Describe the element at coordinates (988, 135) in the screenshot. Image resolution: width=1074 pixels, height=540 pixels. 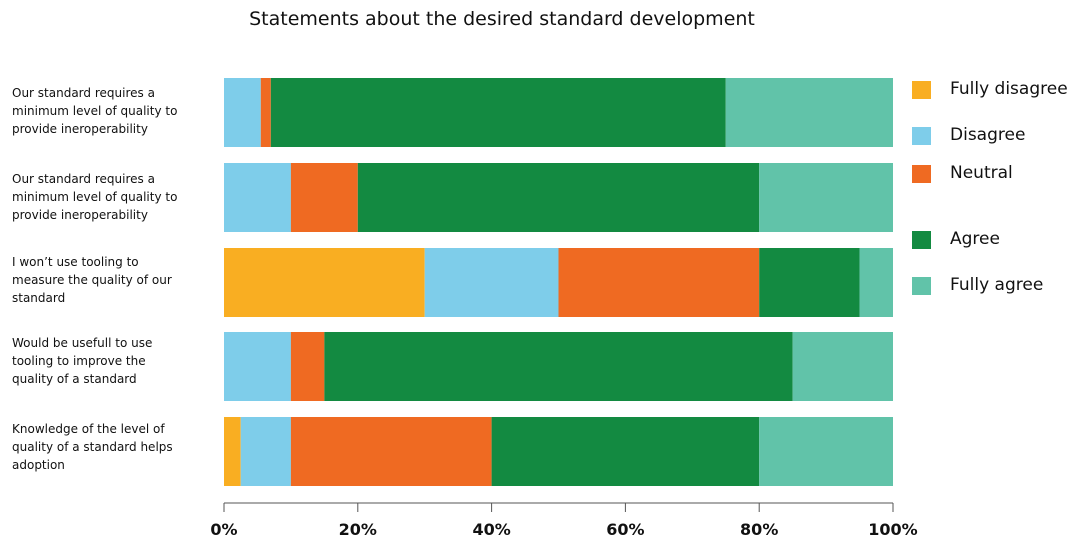
I see `legend-label: Disagree` at that location.